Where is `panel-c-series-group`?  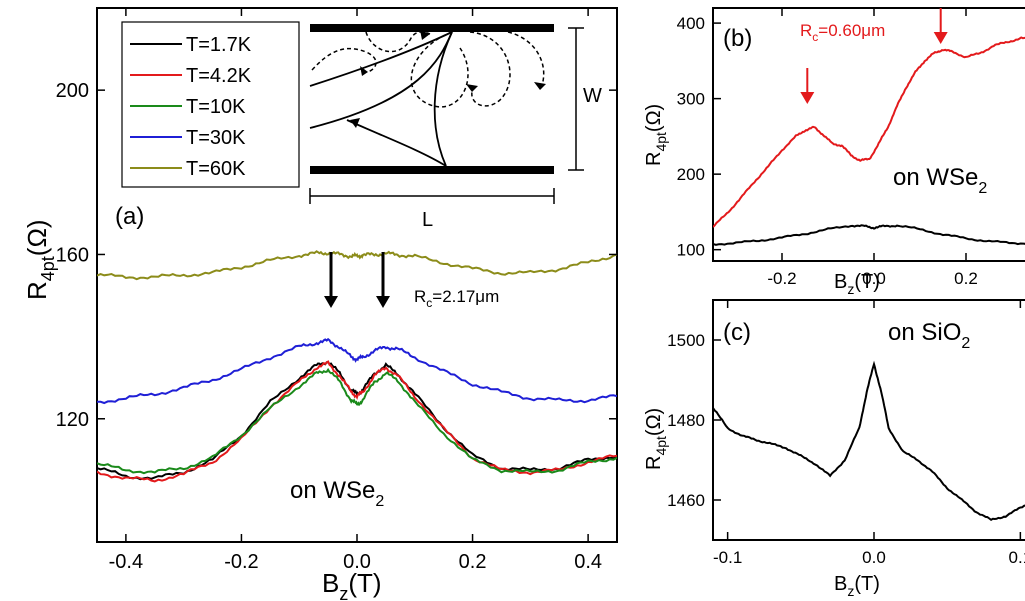
panel-c-series-group is located at coordinates (869, 442).